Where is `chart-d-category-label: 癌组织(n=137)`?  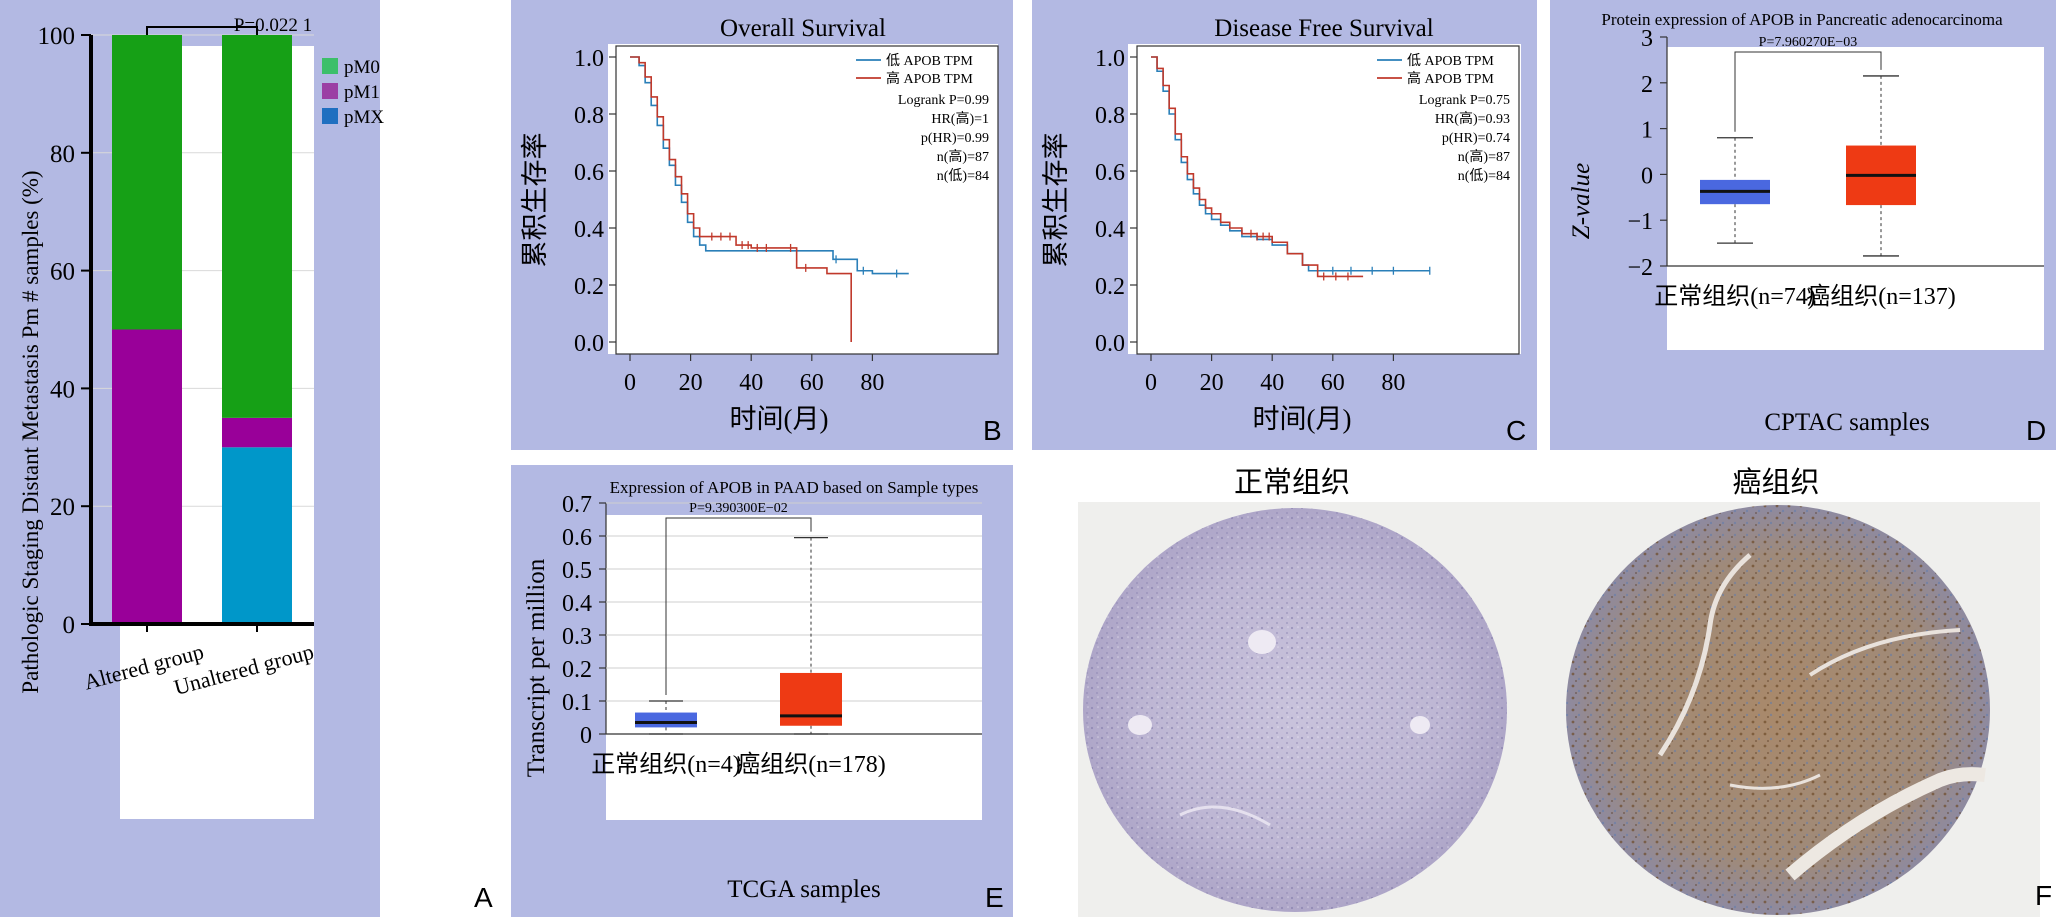
chart-d-category-label: 癌组织(n=137) is located at coordinates (1881, 296).